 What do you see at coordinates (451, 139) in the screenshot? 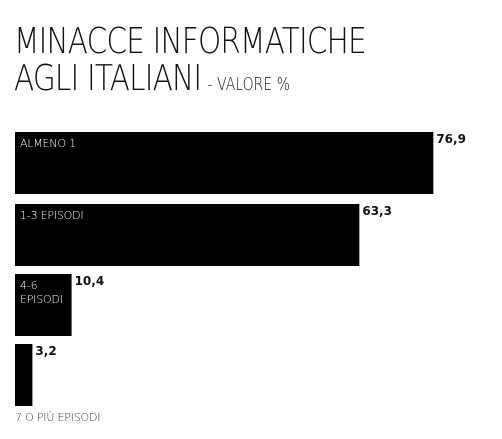
I see `value-label-1: 76,9` at bounding box center [451, 139].